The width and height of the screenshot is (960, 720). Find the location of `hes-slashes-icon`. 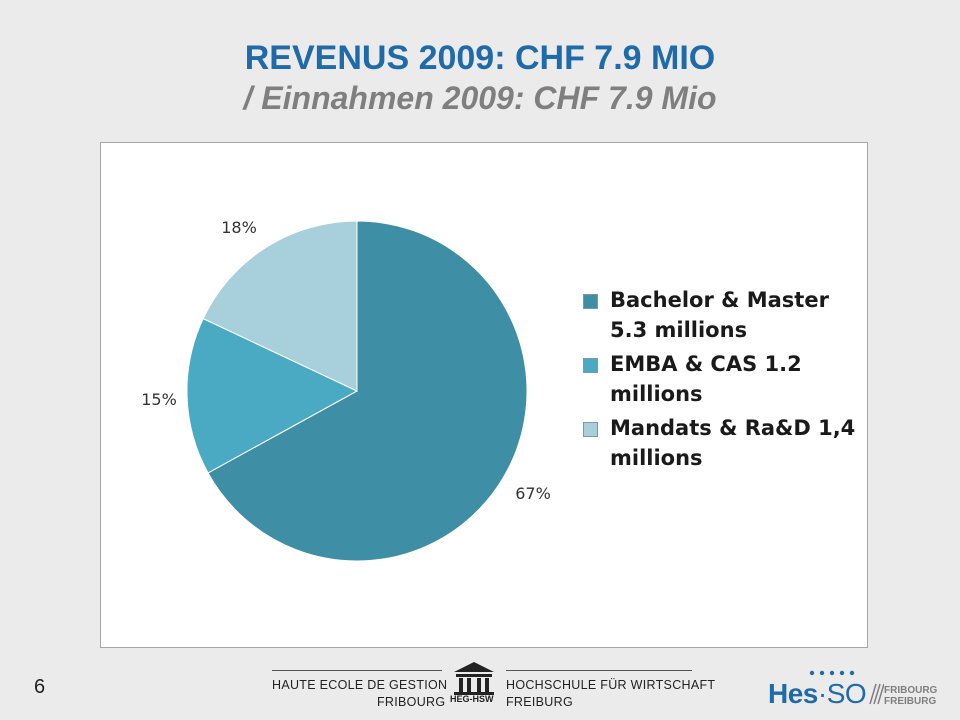

hes-slashes-icon is located at coordinates (873, 696).